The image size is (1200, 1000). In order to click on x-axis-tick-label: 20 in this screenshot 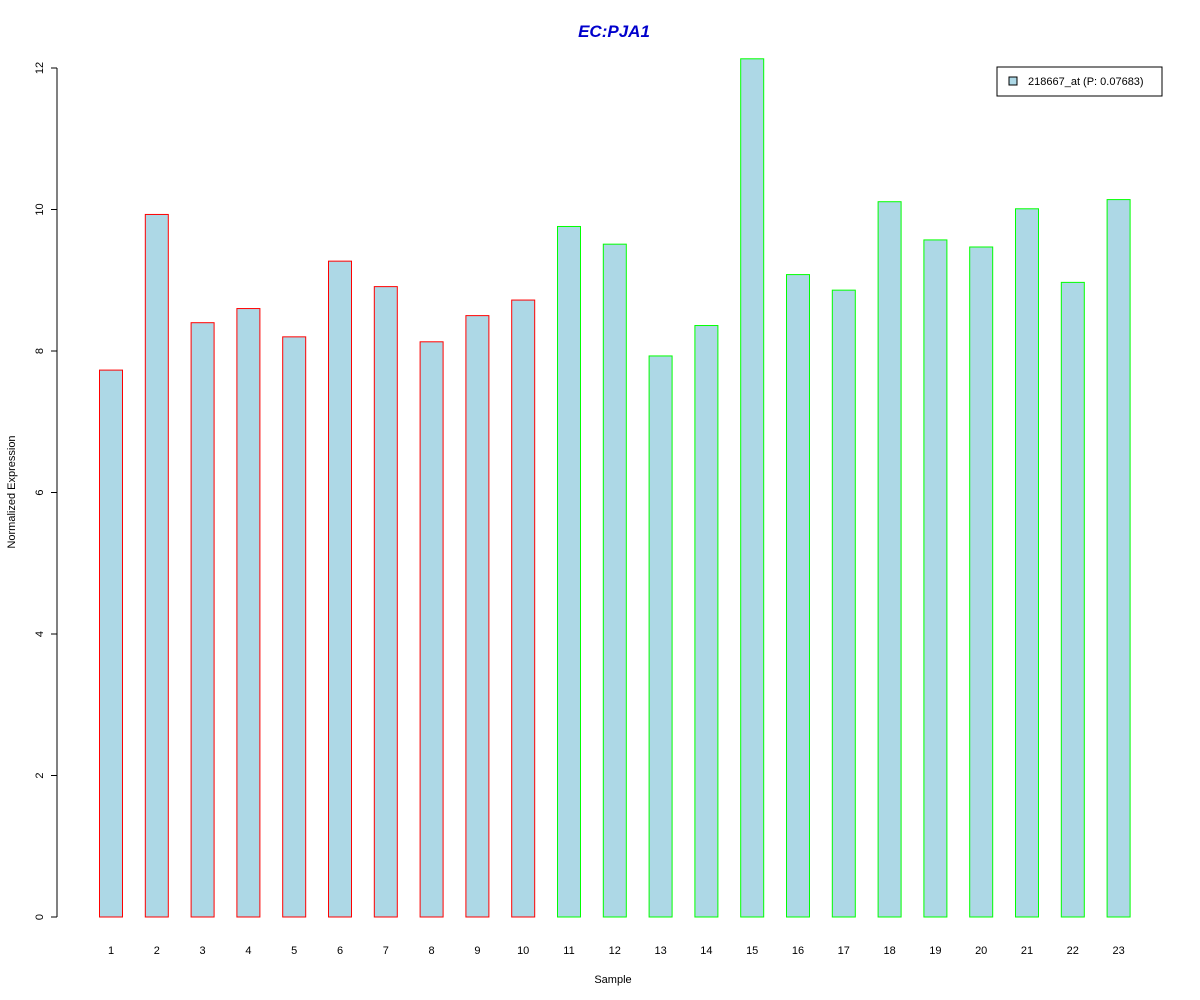, I will do `click(981, 951)`.